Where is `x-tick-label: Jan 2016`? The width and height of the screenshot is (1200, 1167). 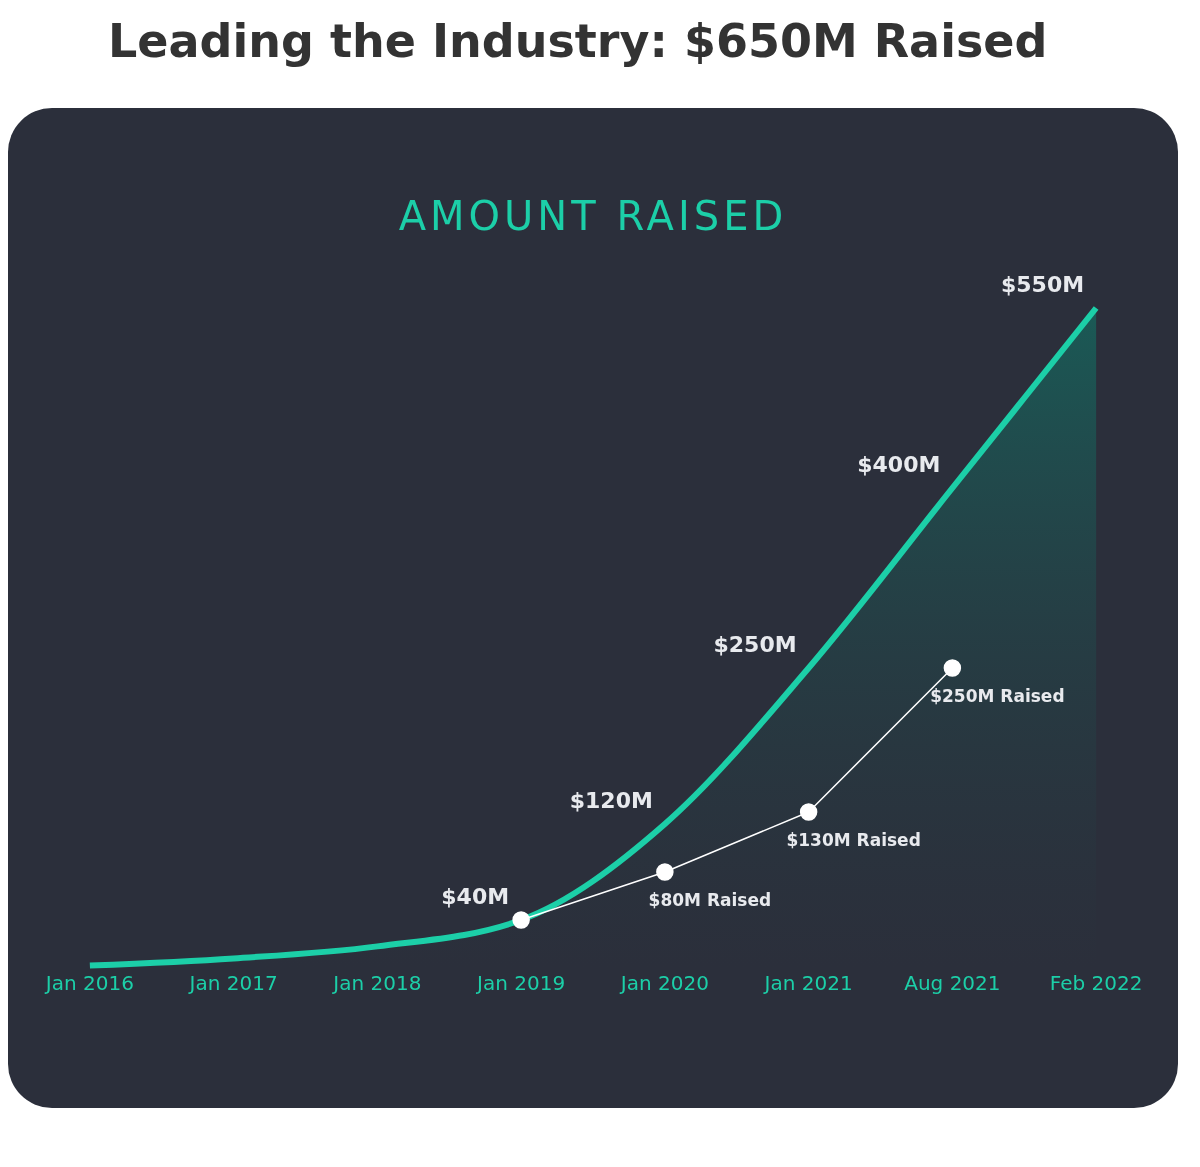
x-tick-label: Jan 2016 is located at coordinates (88, 983).